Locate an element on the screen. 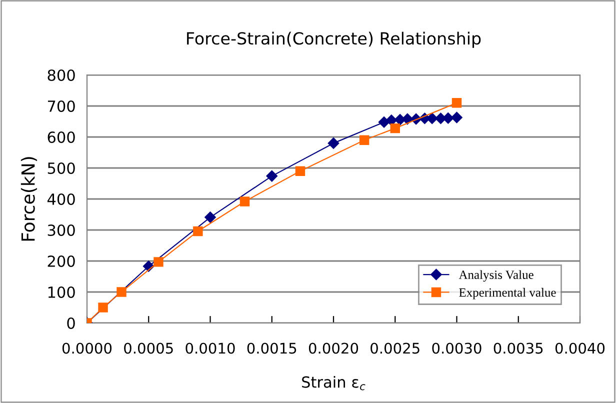 Image resolution: width=616 pixels, height=403 pixels. x-tick-label: 0.0035 is located at coordinates (518, 348).